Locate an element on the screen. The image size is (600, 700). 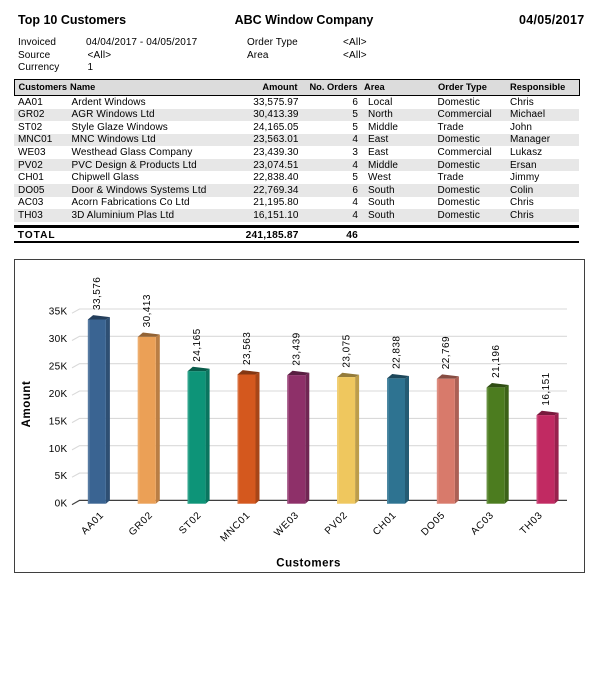
svg-text: 21,196 is located at coordinates (496, 361).